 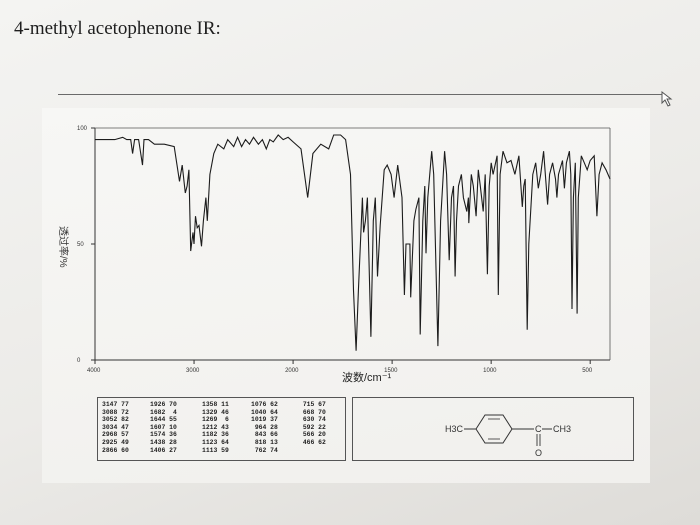 I want to click on y-axis-label: 透过率/%, so click(x=63, y=247).